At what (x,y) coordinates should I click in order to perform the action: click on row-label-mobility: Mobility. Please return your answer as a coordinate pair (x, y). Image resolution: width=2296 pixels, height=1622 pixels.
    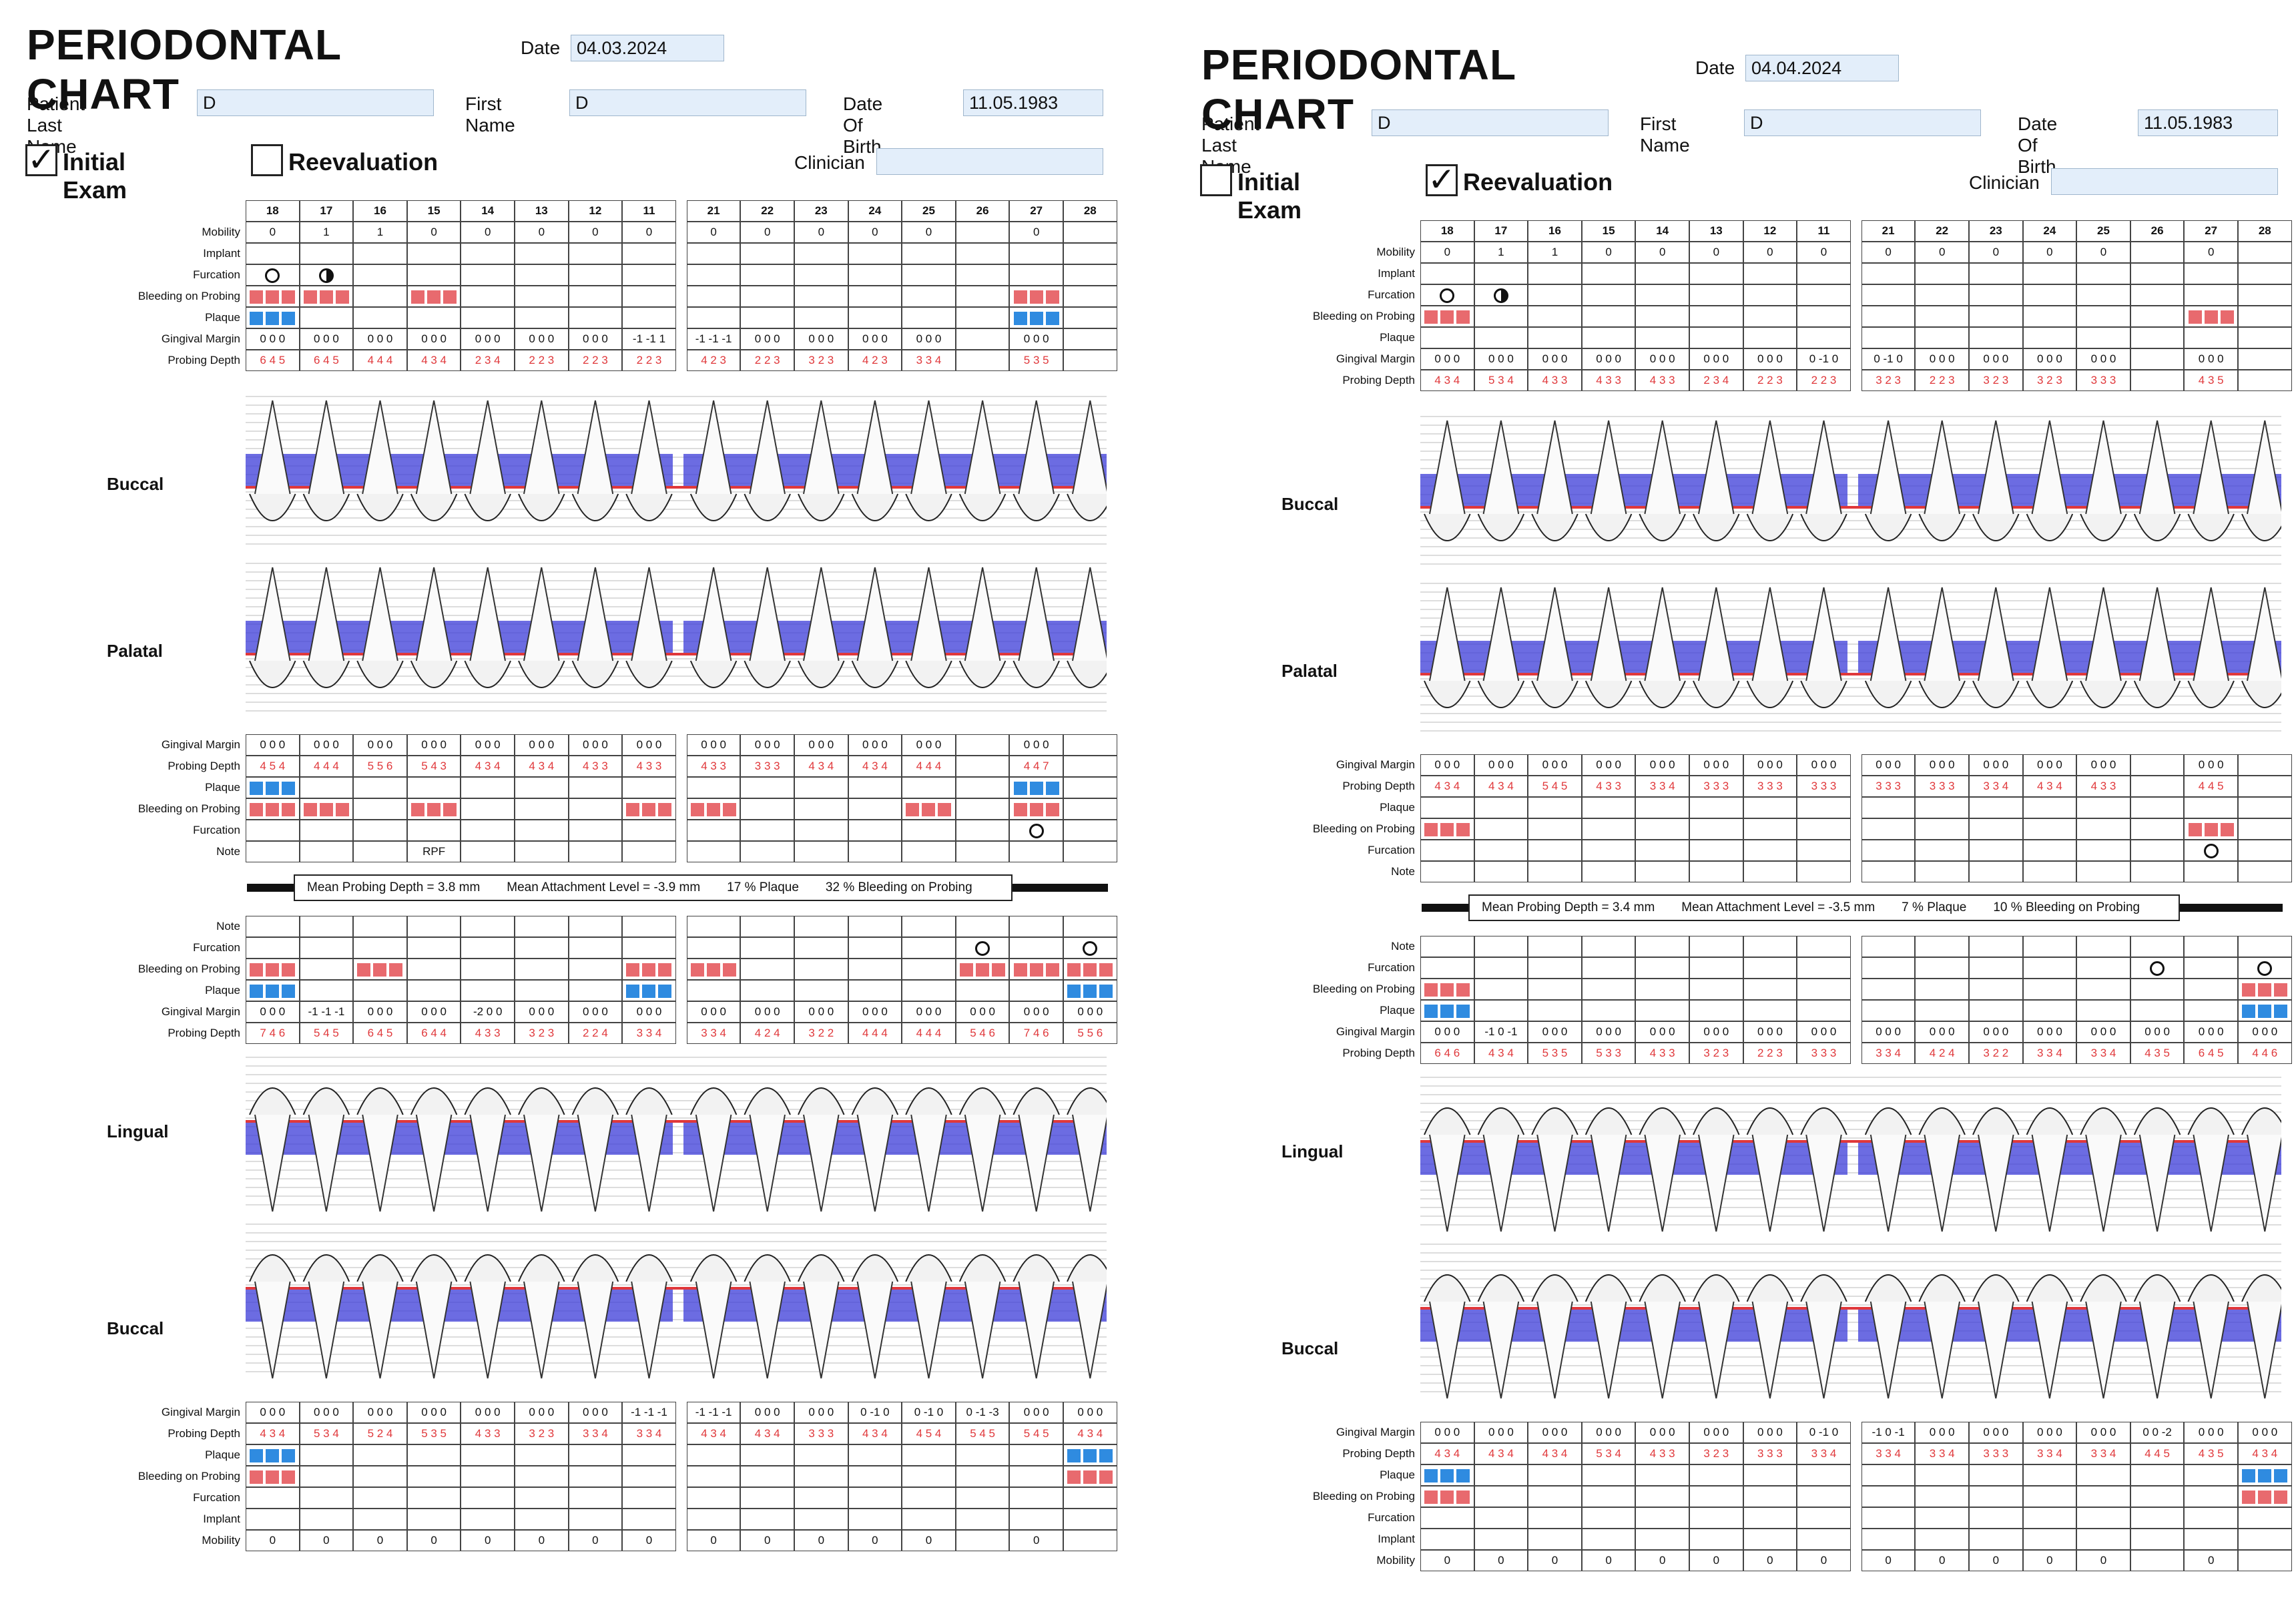
    Looking at the image, I should click on (221, 1540).